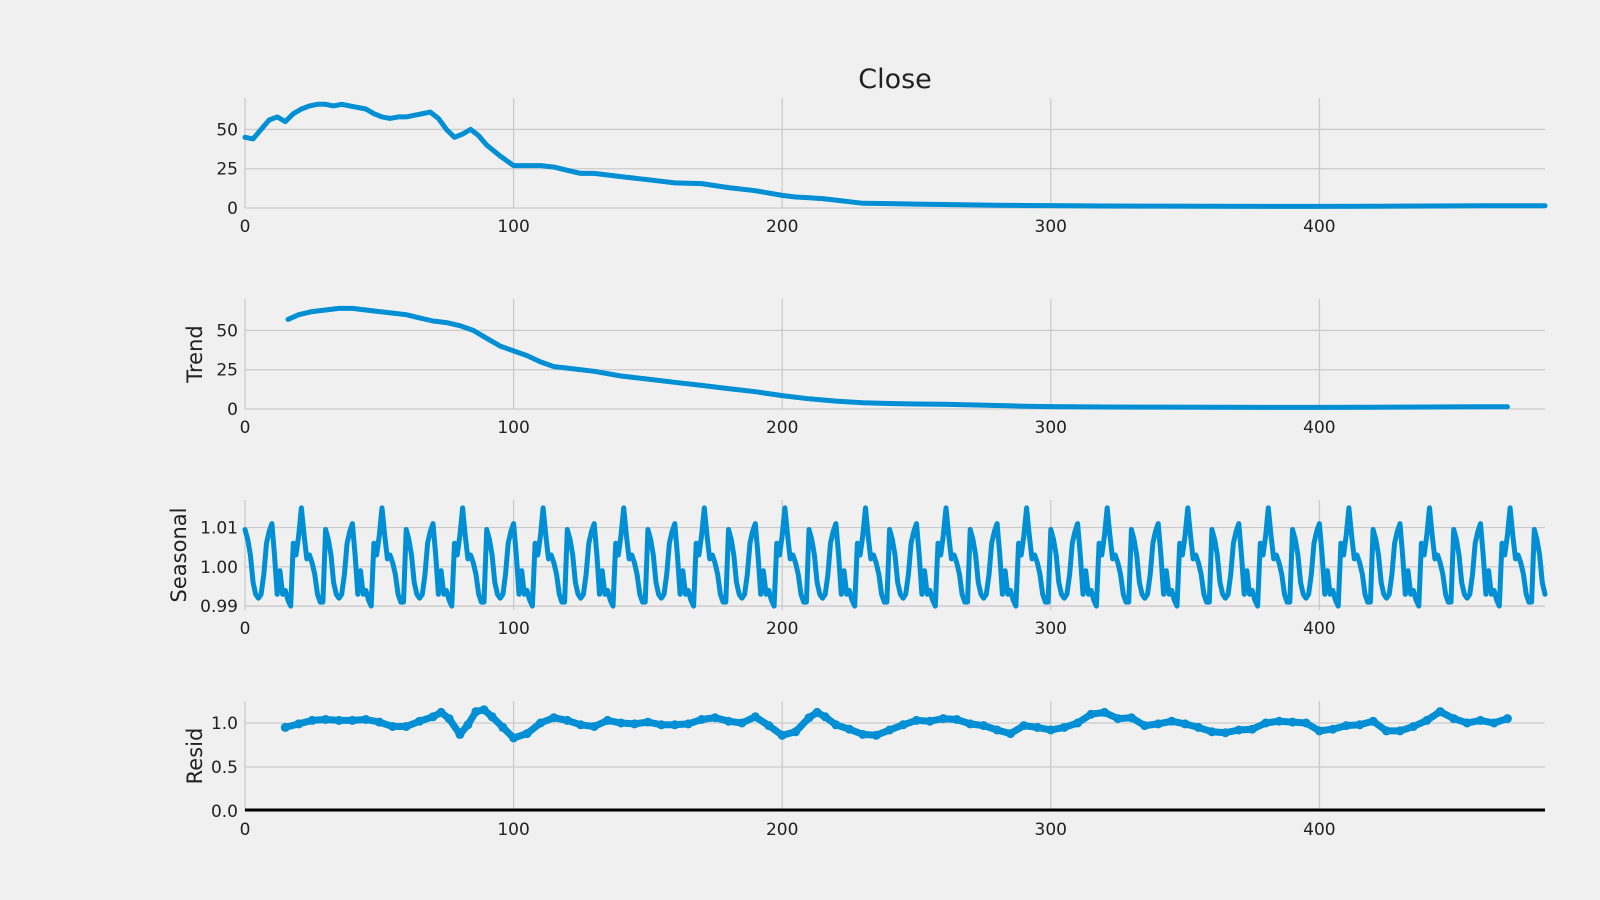  Describe the element at coordinates (1319, 830) in the screenshot. I see `resid-x-tick-label: 400` at that location.